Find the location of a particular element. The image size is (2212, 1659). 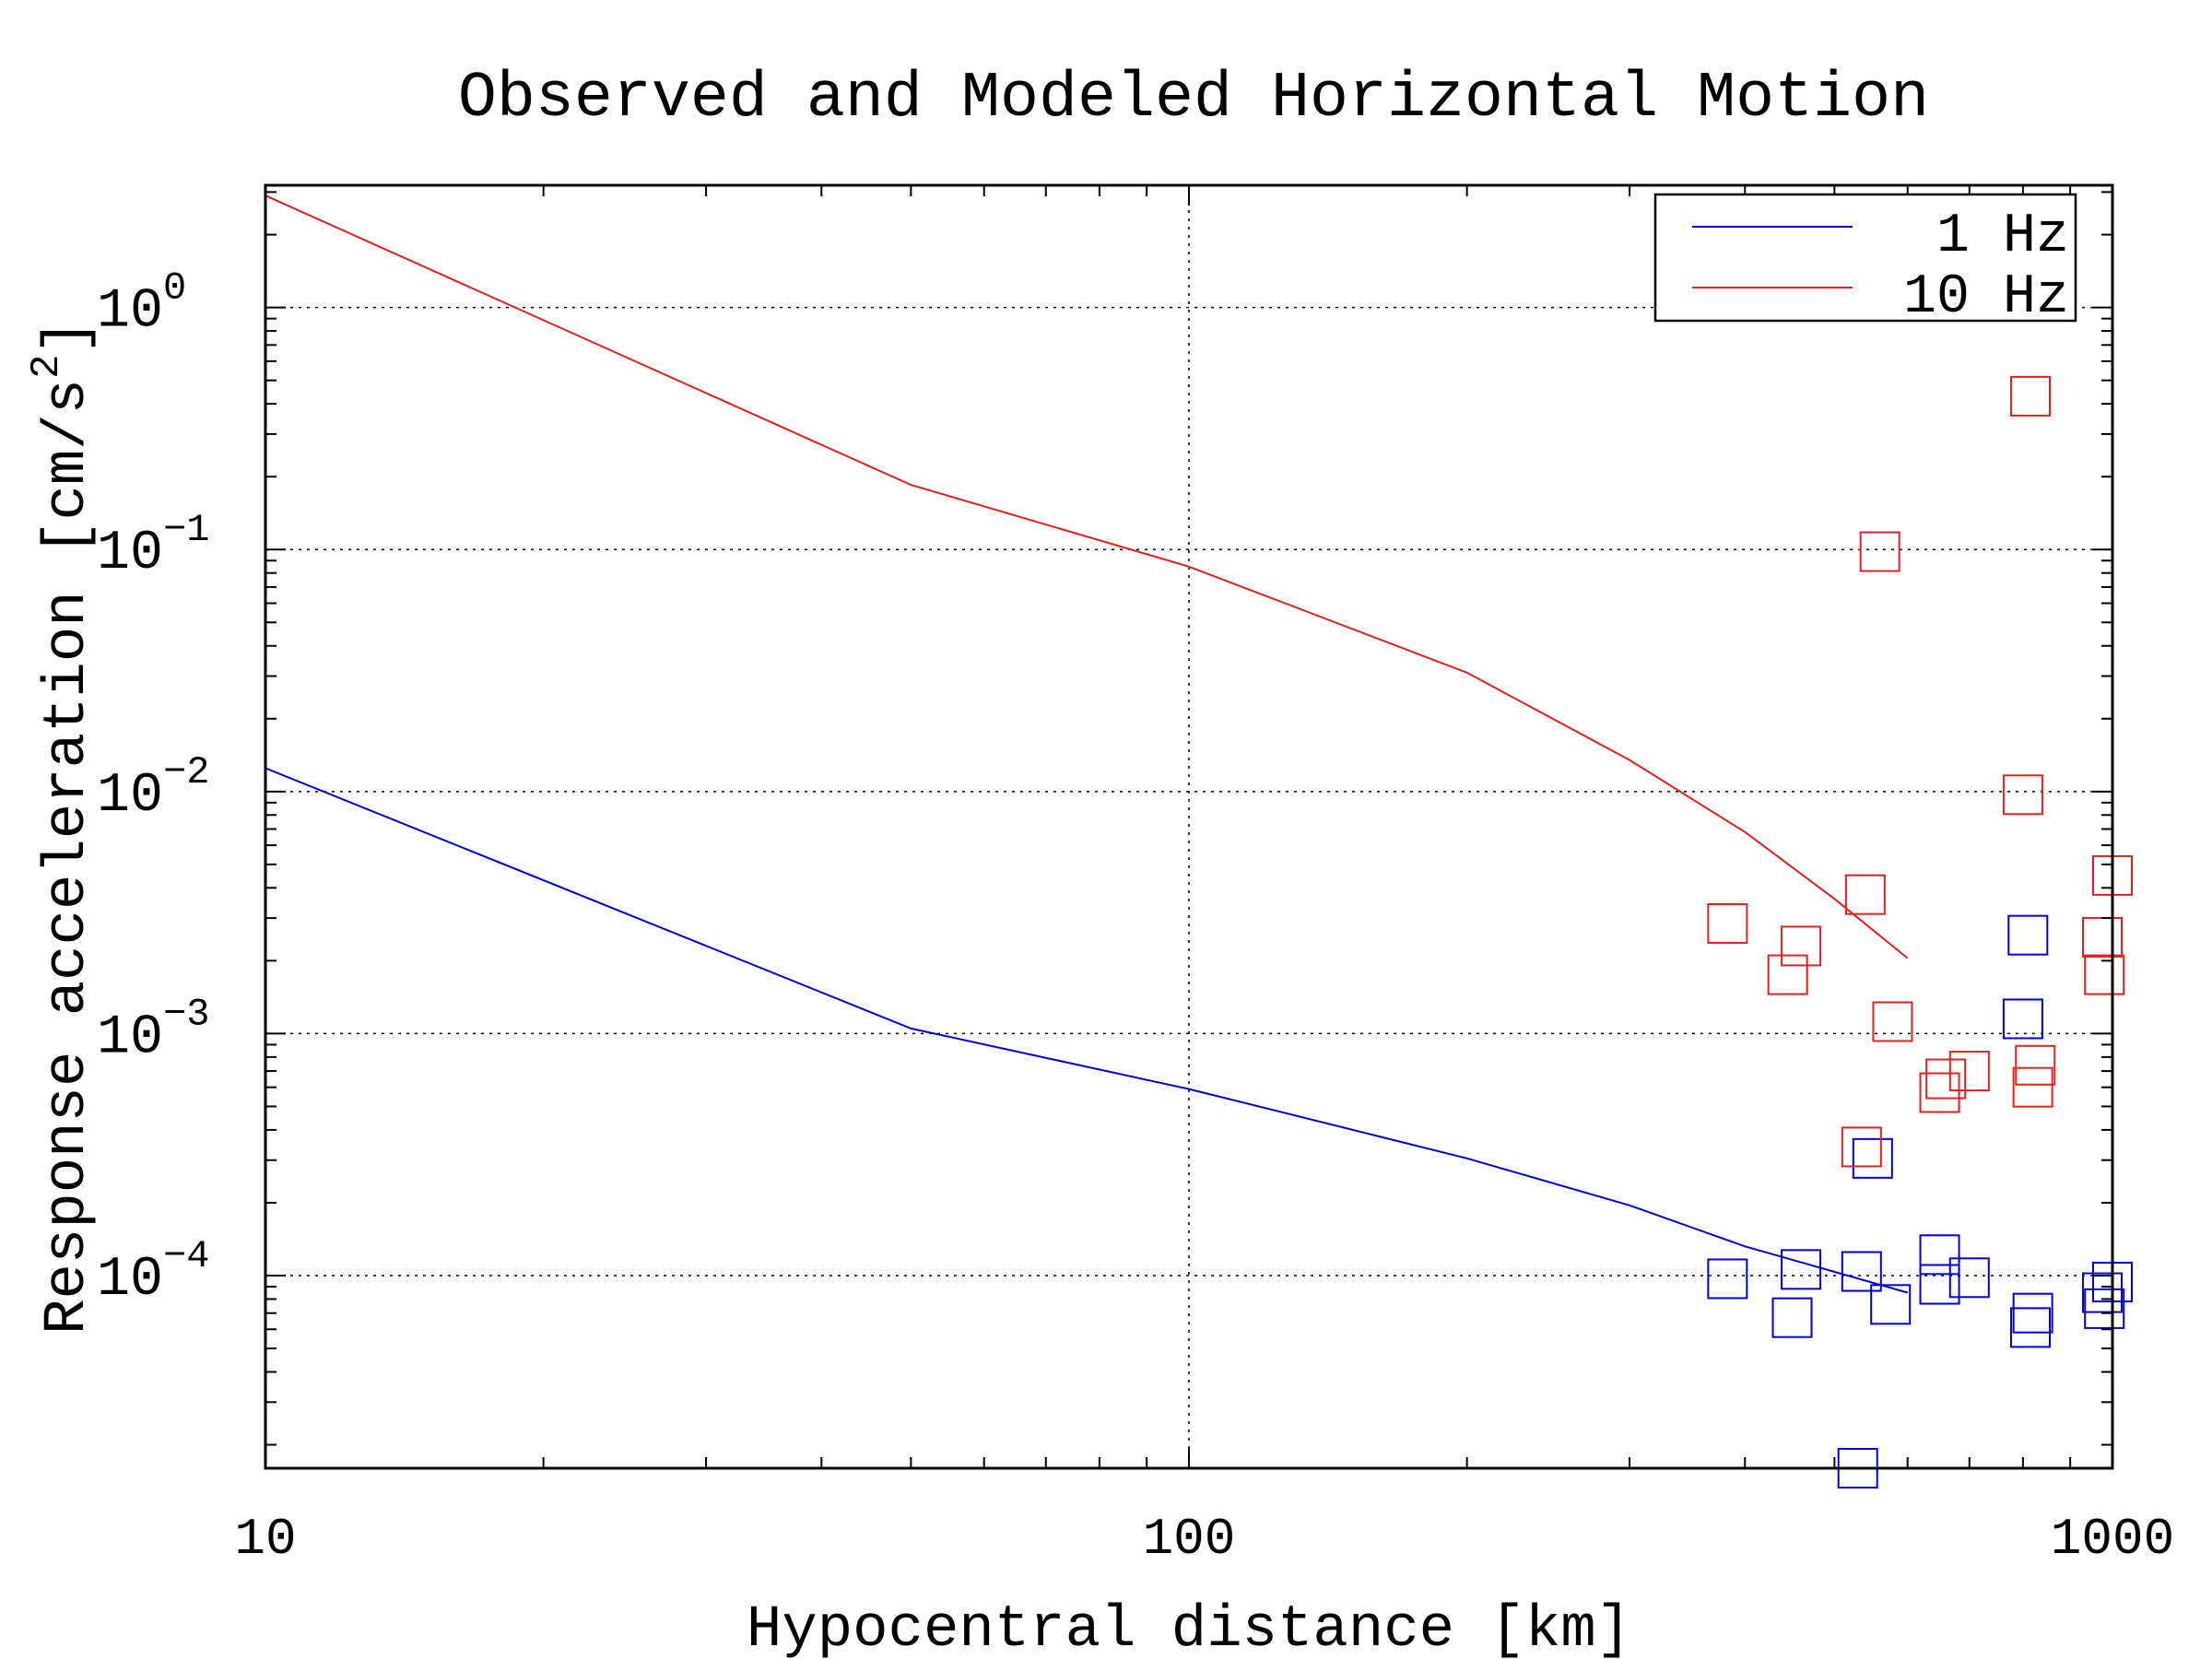

x-tick-label: 100 is located at coordinates (1189, 1539).